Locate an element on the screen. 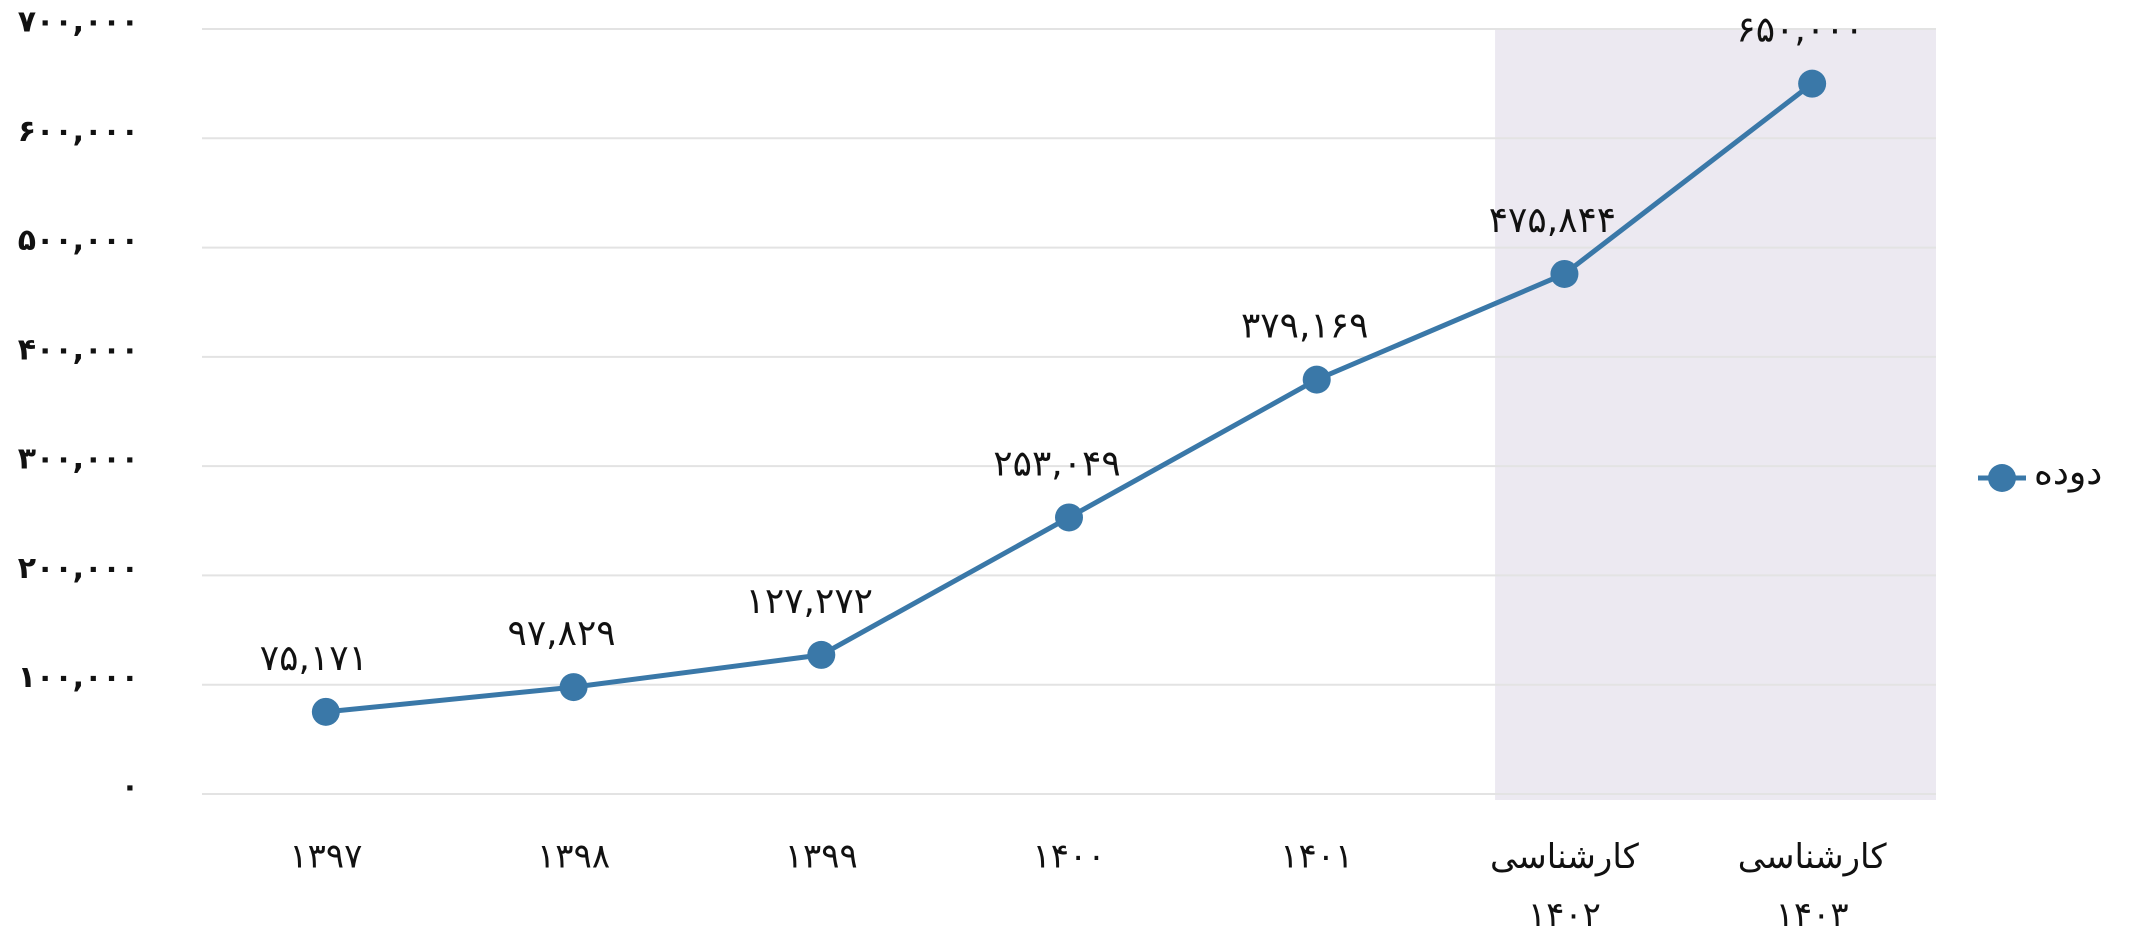 Image resolution: width=2141 pixels, height=941 pixels. data-label: ۷۵,۱۷۱ is located at coordinates (314, 658).